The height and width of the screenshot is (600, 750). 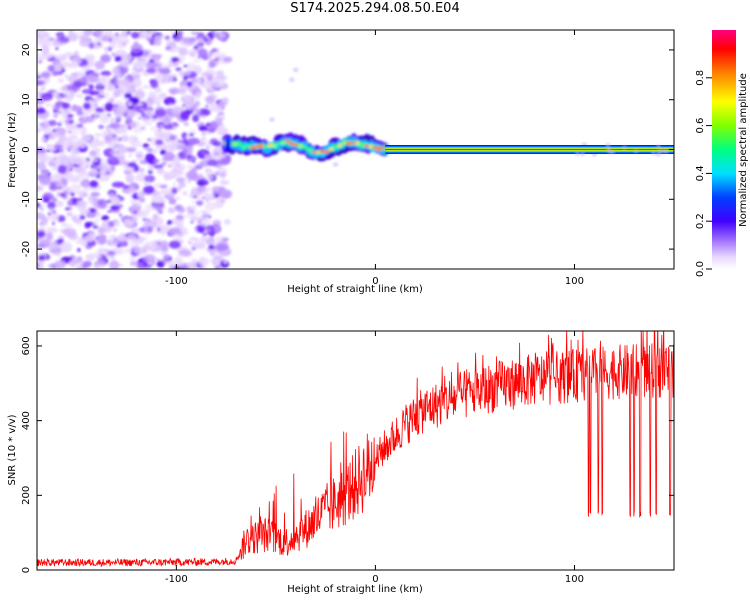 I want to click on snr-ylabel: SNR (10 * v/v), so click(x=12, y=449).